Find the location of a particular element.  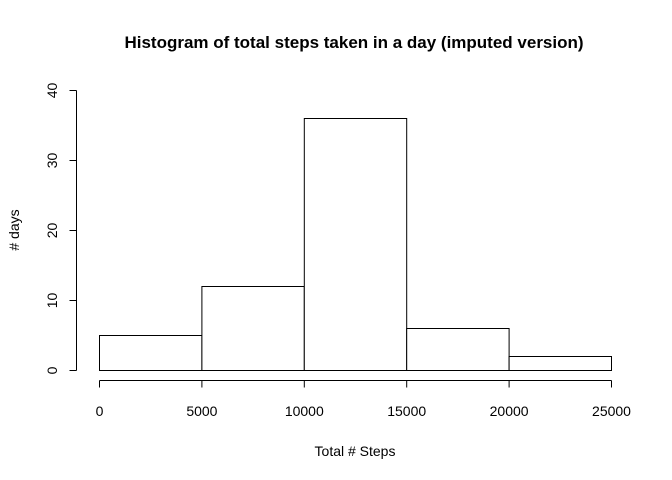

x-axis: 0 5000 10000 15000 20000 25000 is located at coordinates (363, 399).